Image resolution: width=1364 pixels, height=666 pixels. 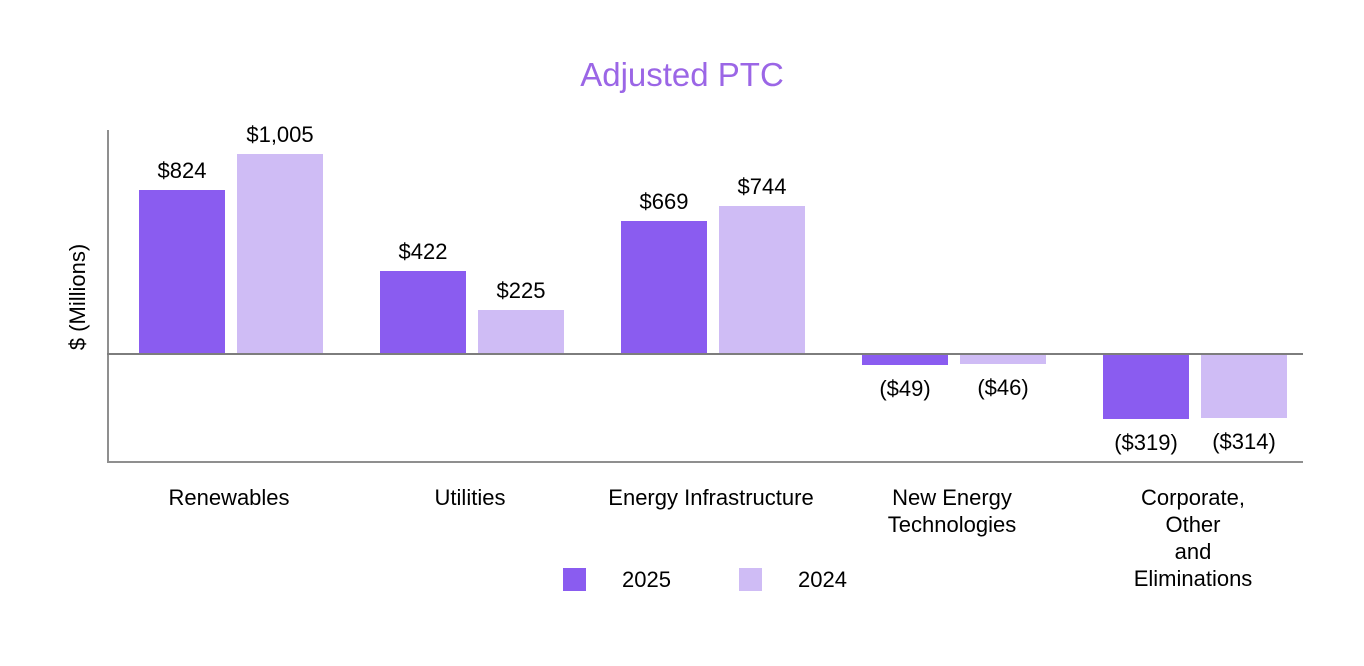 What do you see at coordinates (229, 497) in the screenshot?
I see `category-label: Renewables` at bounding box center [229, 497].